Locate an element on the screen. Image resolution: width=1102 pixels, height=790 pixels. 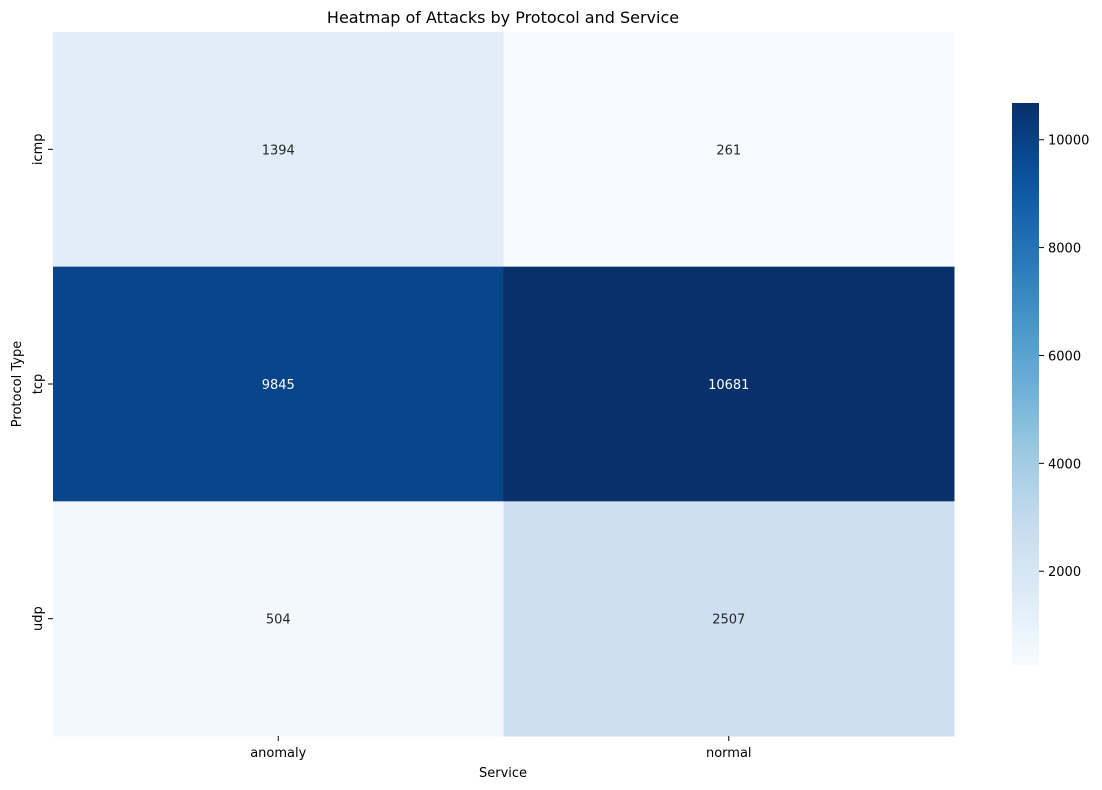
cell-label-tcp-normal: 10681 is located at coordinates (728, 385).